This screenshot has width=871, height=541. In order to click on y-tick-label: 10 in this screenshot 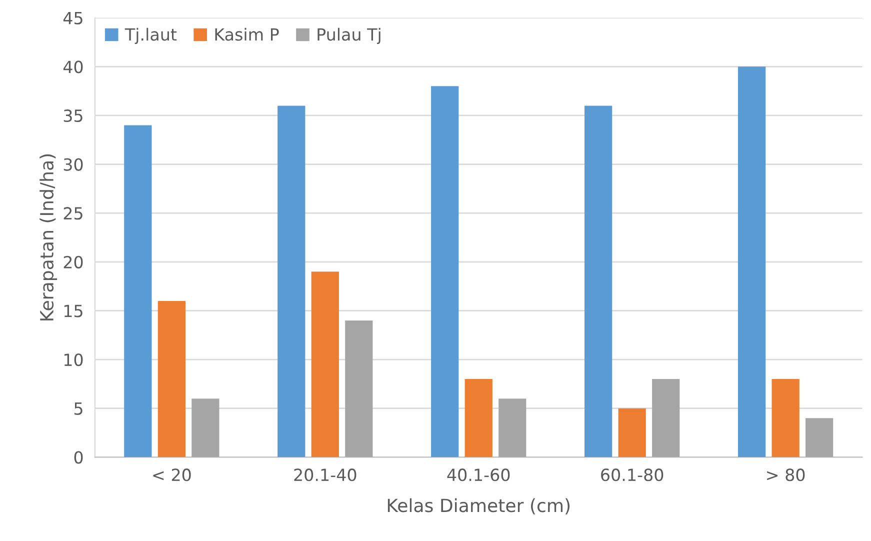, I will do `click(73, 359)`.